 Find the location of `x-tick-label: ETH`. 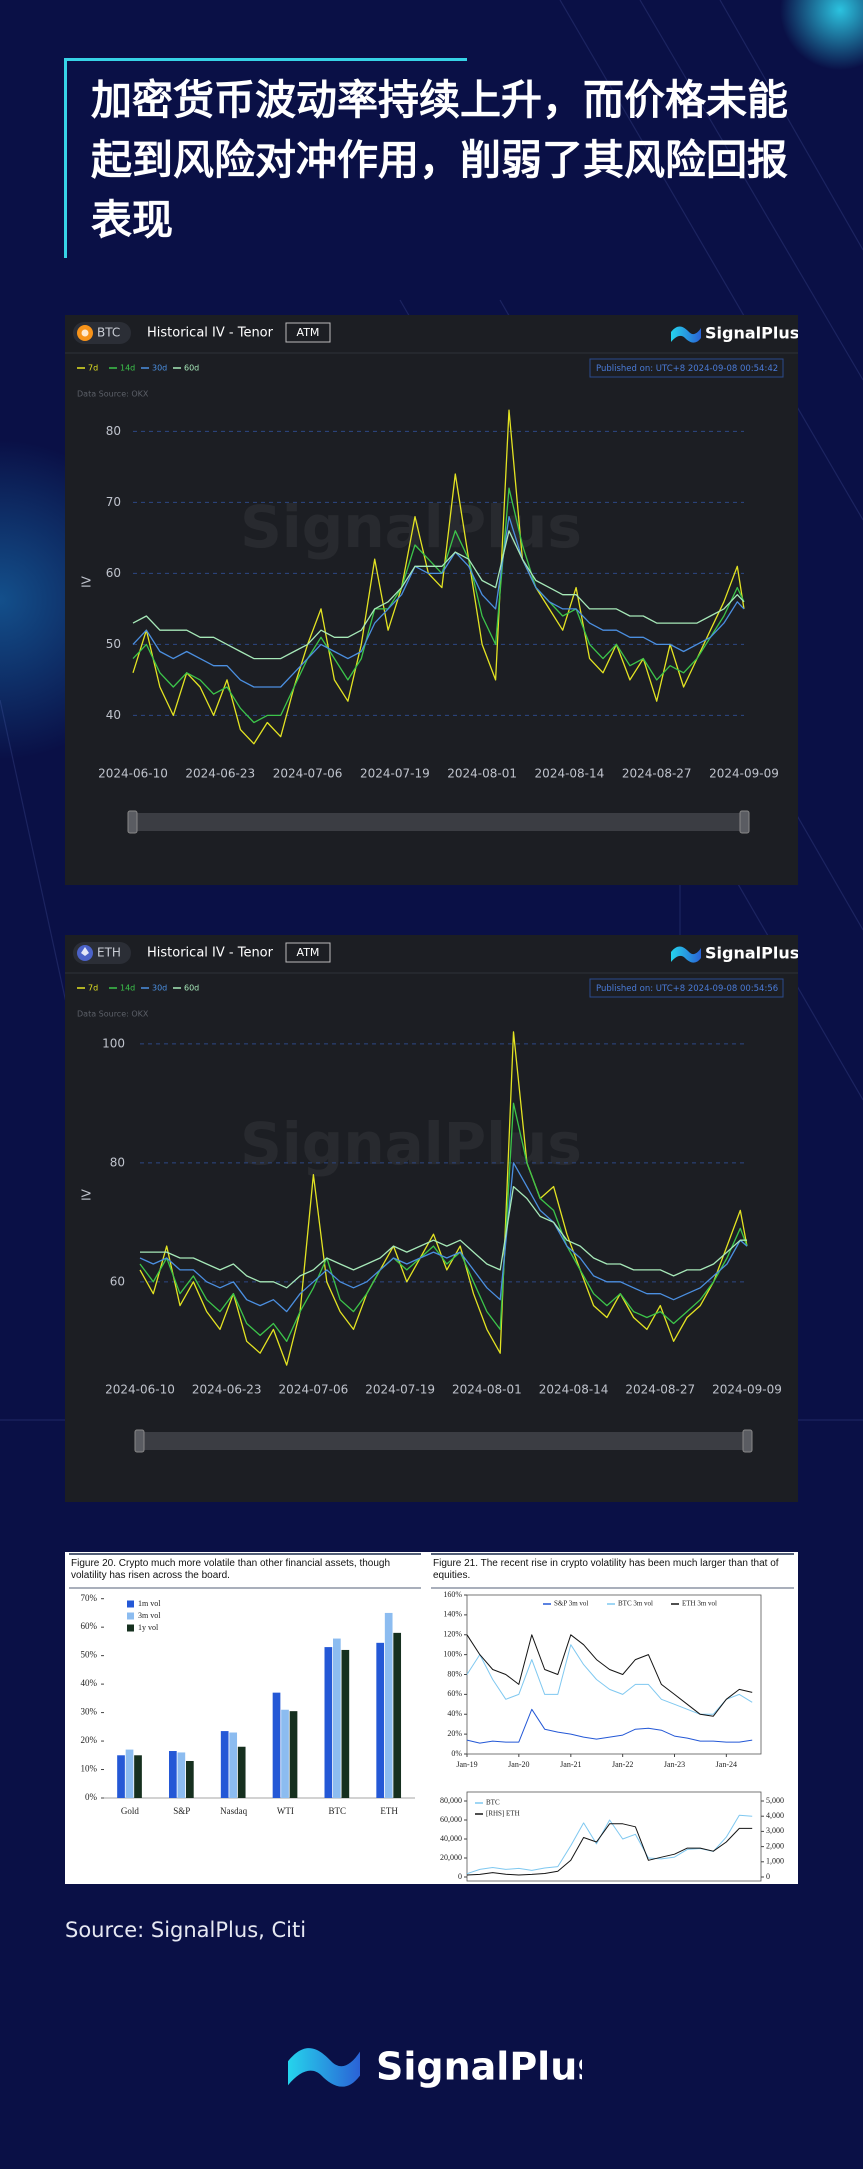

x-tick-label: ETH is located at coordinates (389, 1811).